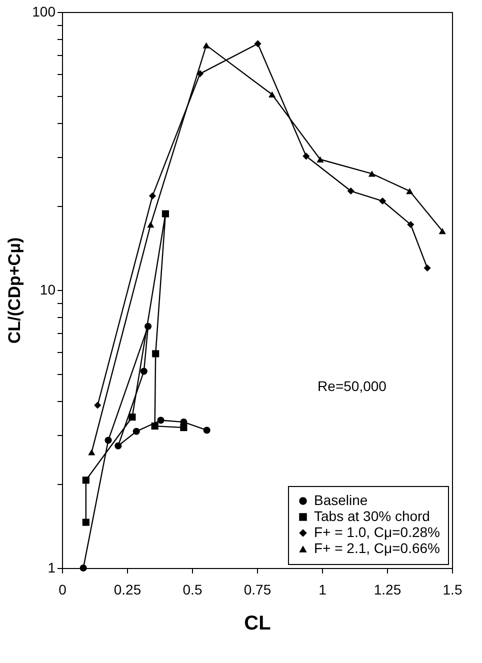  What do you see at coordinates (377, 532) in the screenshot?
I see `legend-label: F+ = 1.0, Cμ=0.28%` at bounding box center [377, 532].